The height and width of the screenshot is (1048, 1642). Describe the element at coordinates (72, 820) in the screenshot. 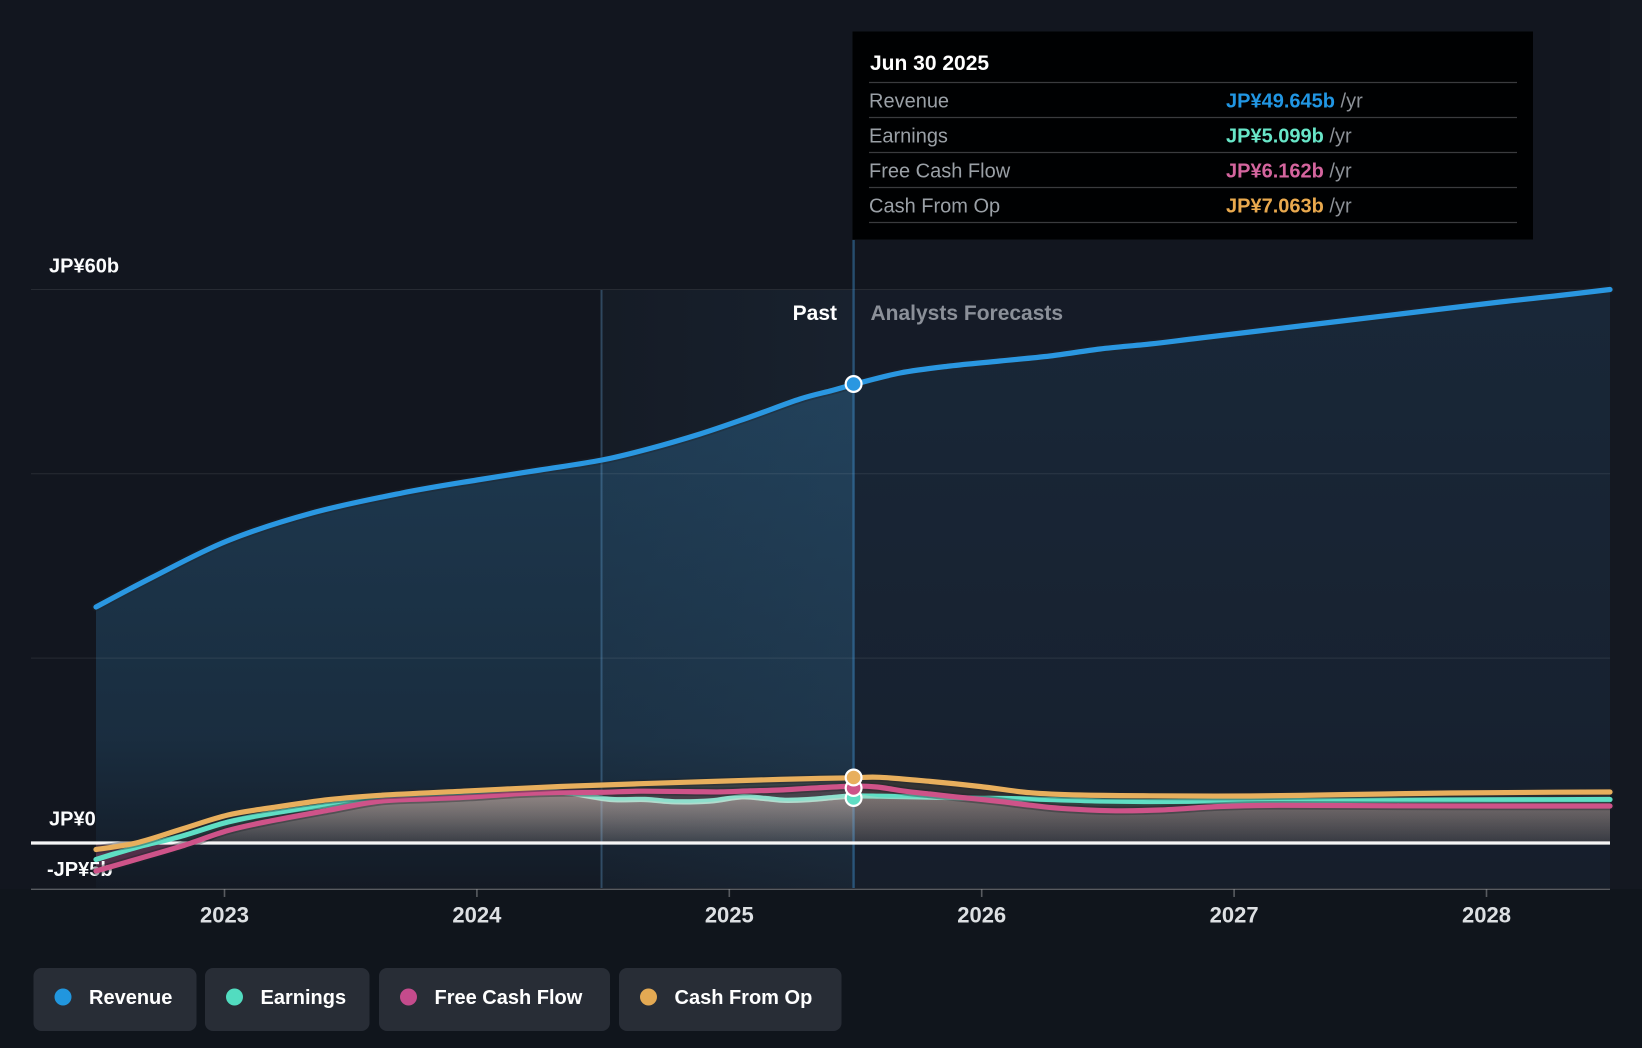

I see `svg-text: JP¥0` at that location.